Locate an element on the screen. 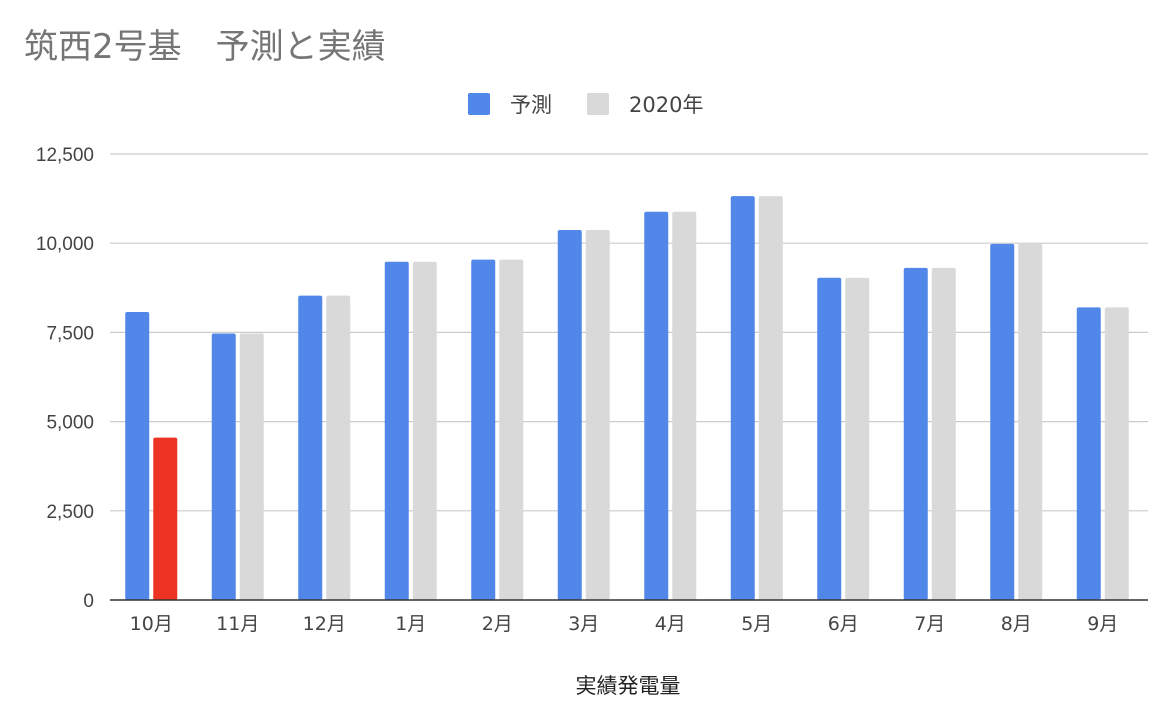  y-tick-label: 0 is located at coordinates (88, 601).